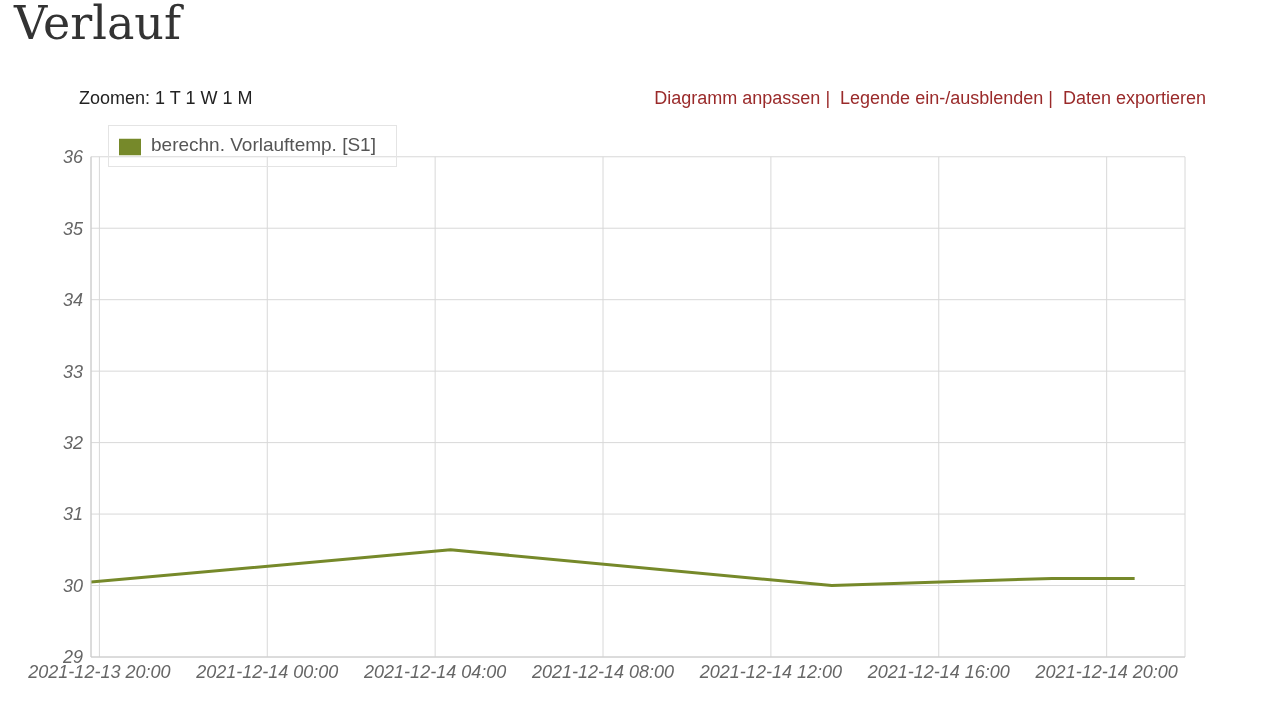 The image size is (1280, 705). Describe the element at coordinates (72, 371) in the screenshot. I see `y-tick-label: 33` at that location.